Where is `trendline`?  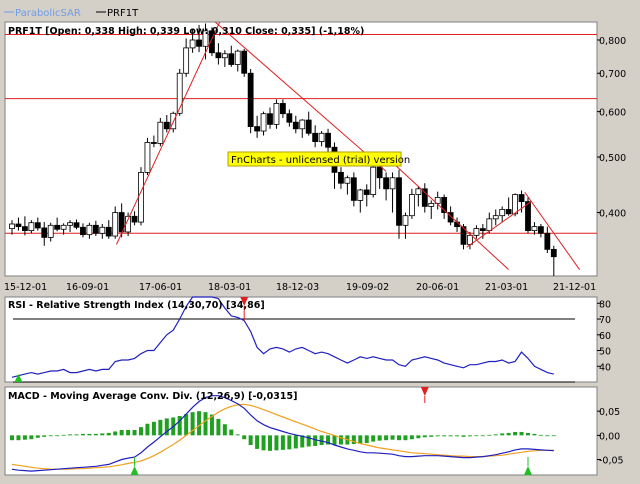 trendline is located at coordinates (499, 224).